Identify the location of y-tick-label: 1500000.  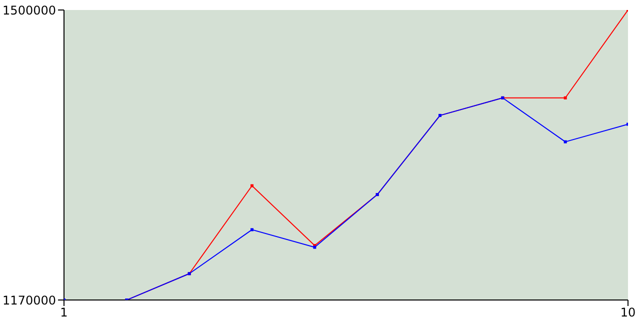
(29, 10).